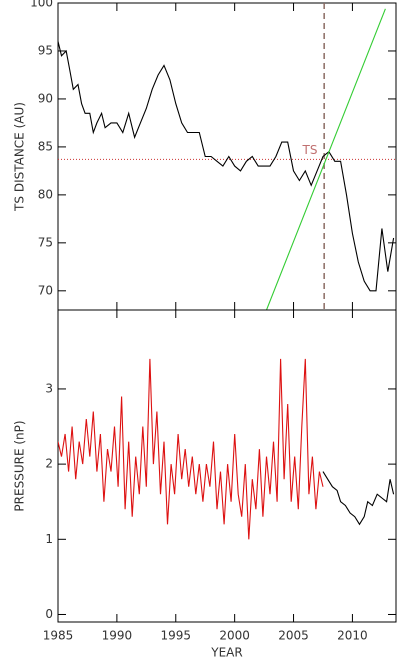 The image size is (400, 662). What do you see at coordinates (293, 636) in the screenshot?
I see `x-tick-label: 2005` at bounding box center [293, 636].